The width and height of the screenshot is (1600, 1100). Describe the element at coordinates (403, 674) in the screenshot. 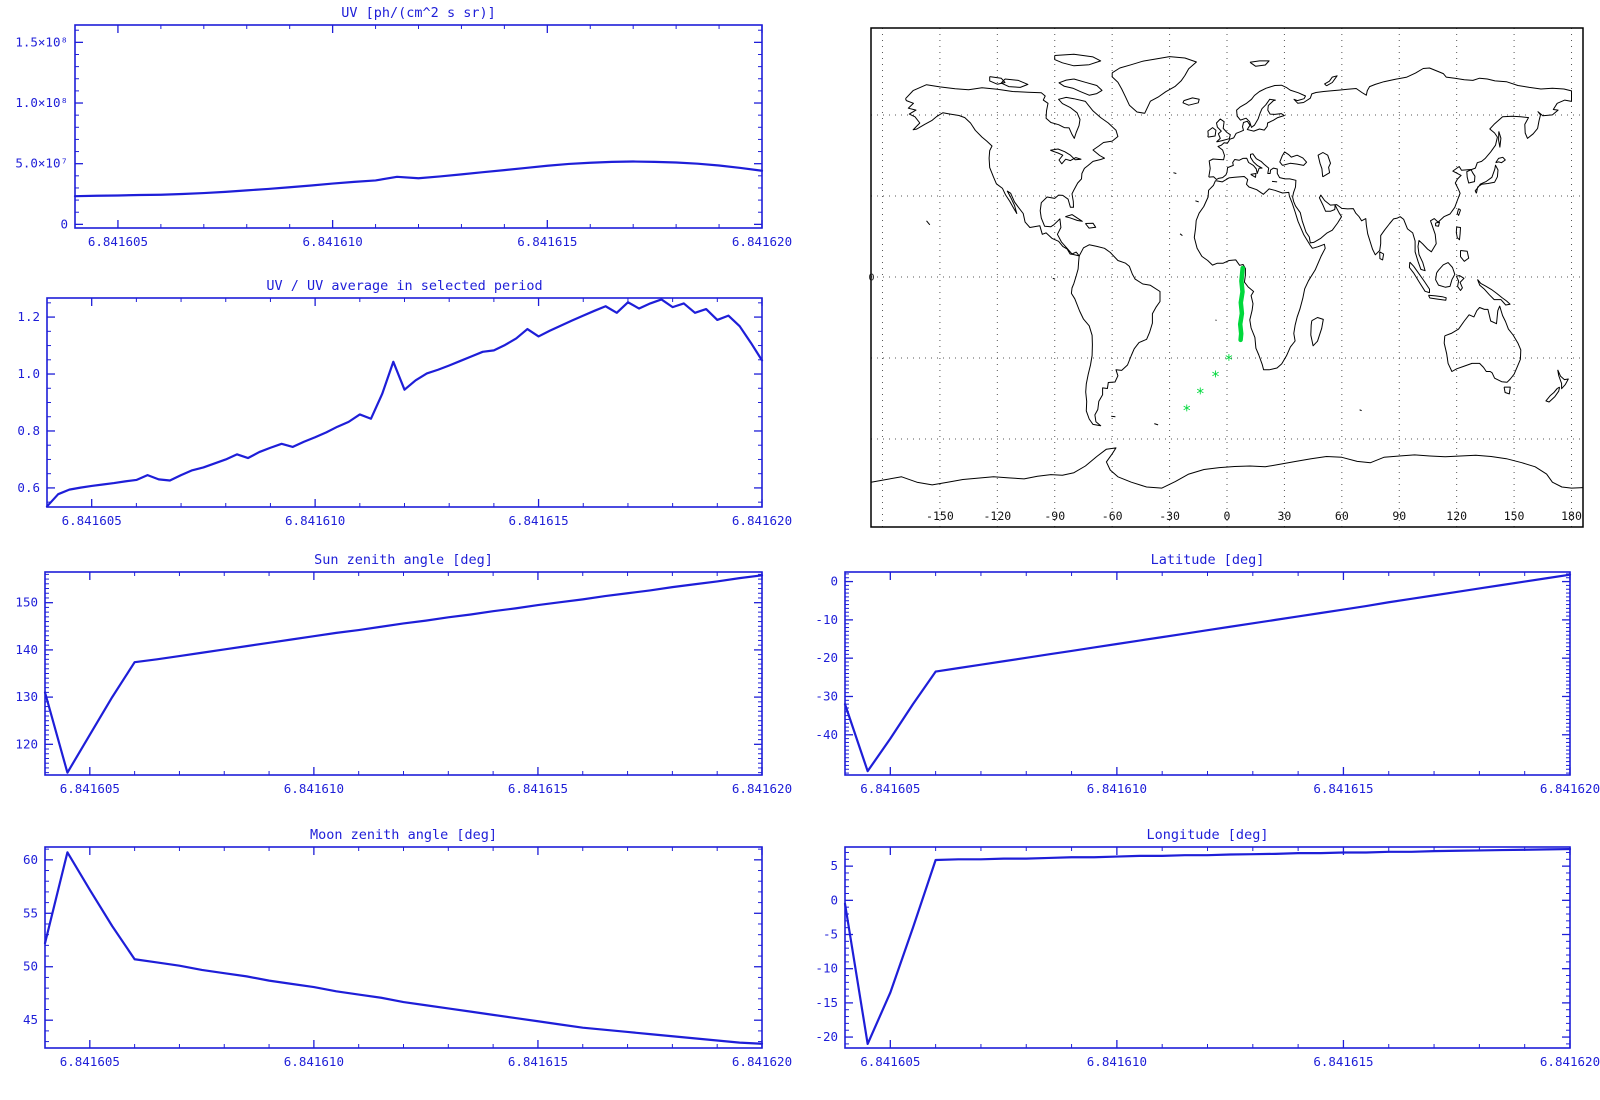

I see `chart-sun-zenith-line` at that location.